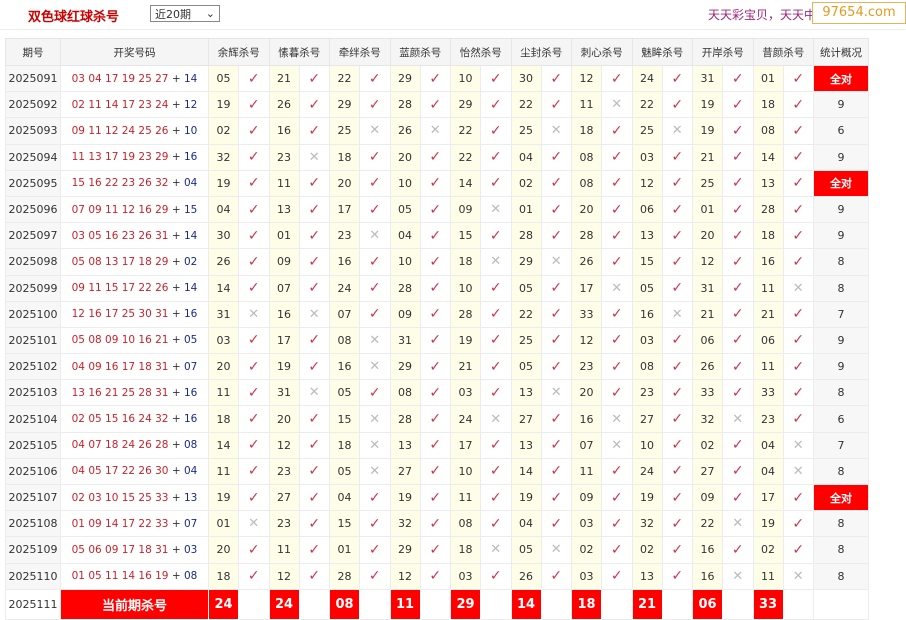 This screenshot has height=620, width=906. Describe the element at coordinates (223, 78) in the screenshot. I see `kill-number-cell: 05` at that location.